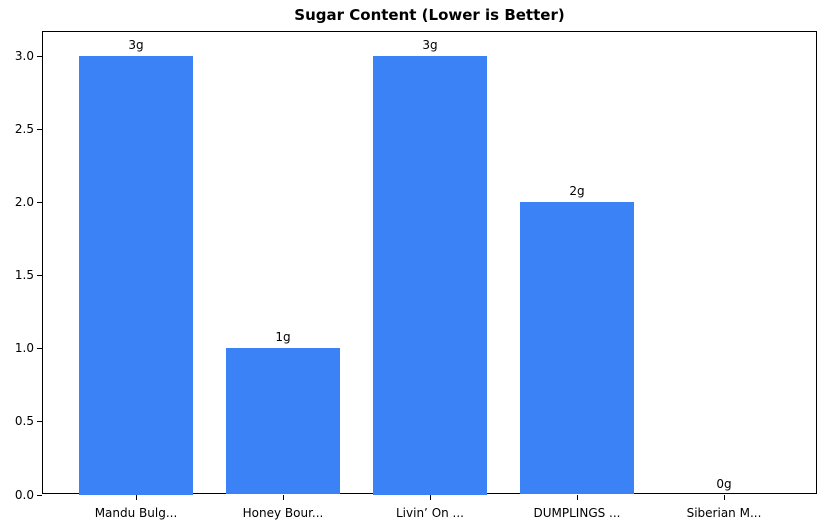  Describe the element at coordinates (24, 128) in the screenshot. I see `y-tick-label: 2.5` at that location.